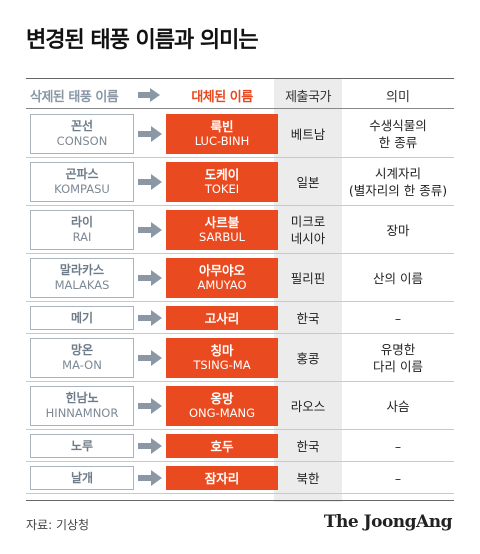  I want to click on country-cell: 미크로 네시아, so click(308, 230).